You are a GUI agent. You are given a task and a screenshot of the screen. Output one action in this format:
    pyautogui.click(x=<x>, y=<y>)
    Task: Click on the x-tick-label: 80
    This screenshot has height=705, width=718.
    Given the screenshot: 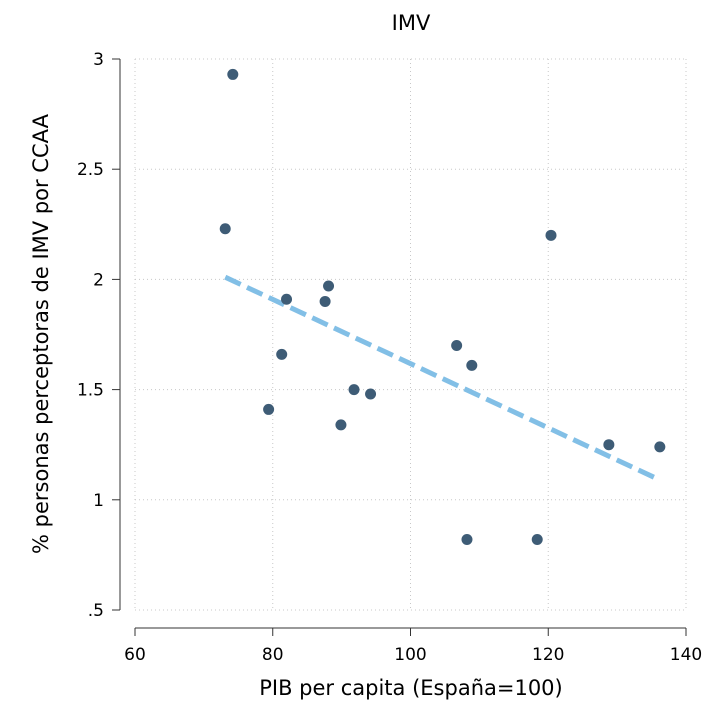 What is the action you would take?
    pyautogui.click(x=273, y=655)
    